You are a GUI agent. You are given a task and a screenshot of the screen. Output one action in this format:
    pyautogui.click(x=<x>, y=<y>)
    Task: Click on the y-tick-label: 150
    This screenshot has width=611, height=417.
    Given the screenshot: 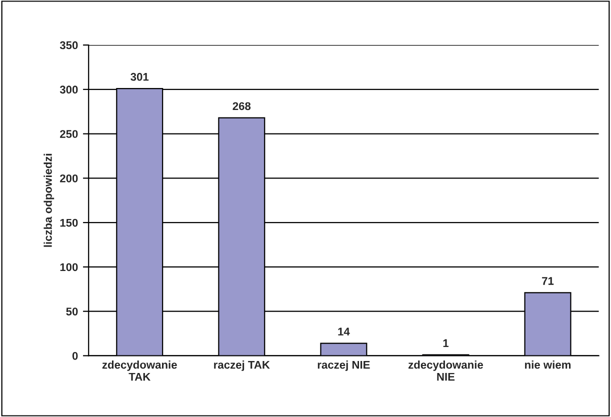 What is the action you would take?
    pyautogui.click(x=69, y=222)
    